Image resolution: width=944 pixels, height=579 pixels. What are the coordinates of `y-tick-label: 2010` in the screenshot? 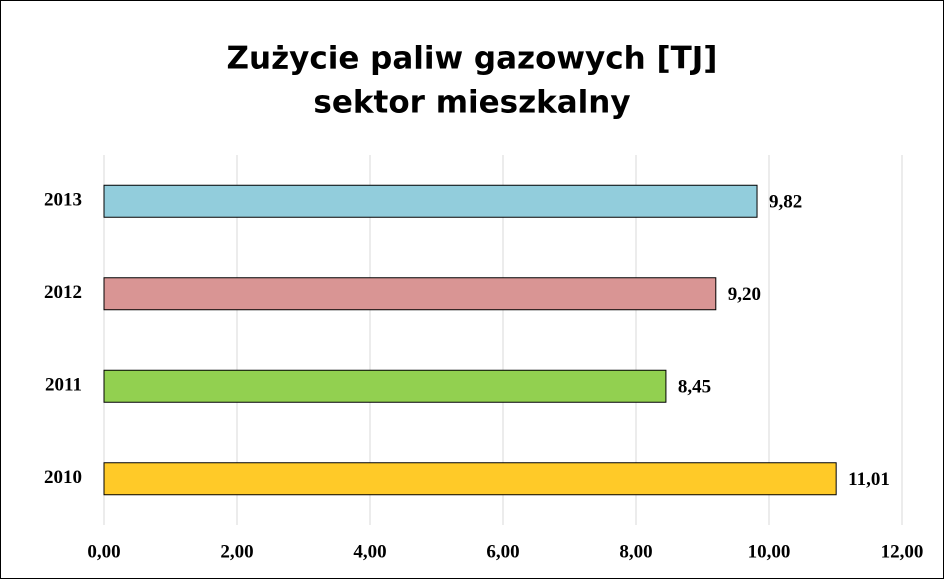 It's located at (63, 477).